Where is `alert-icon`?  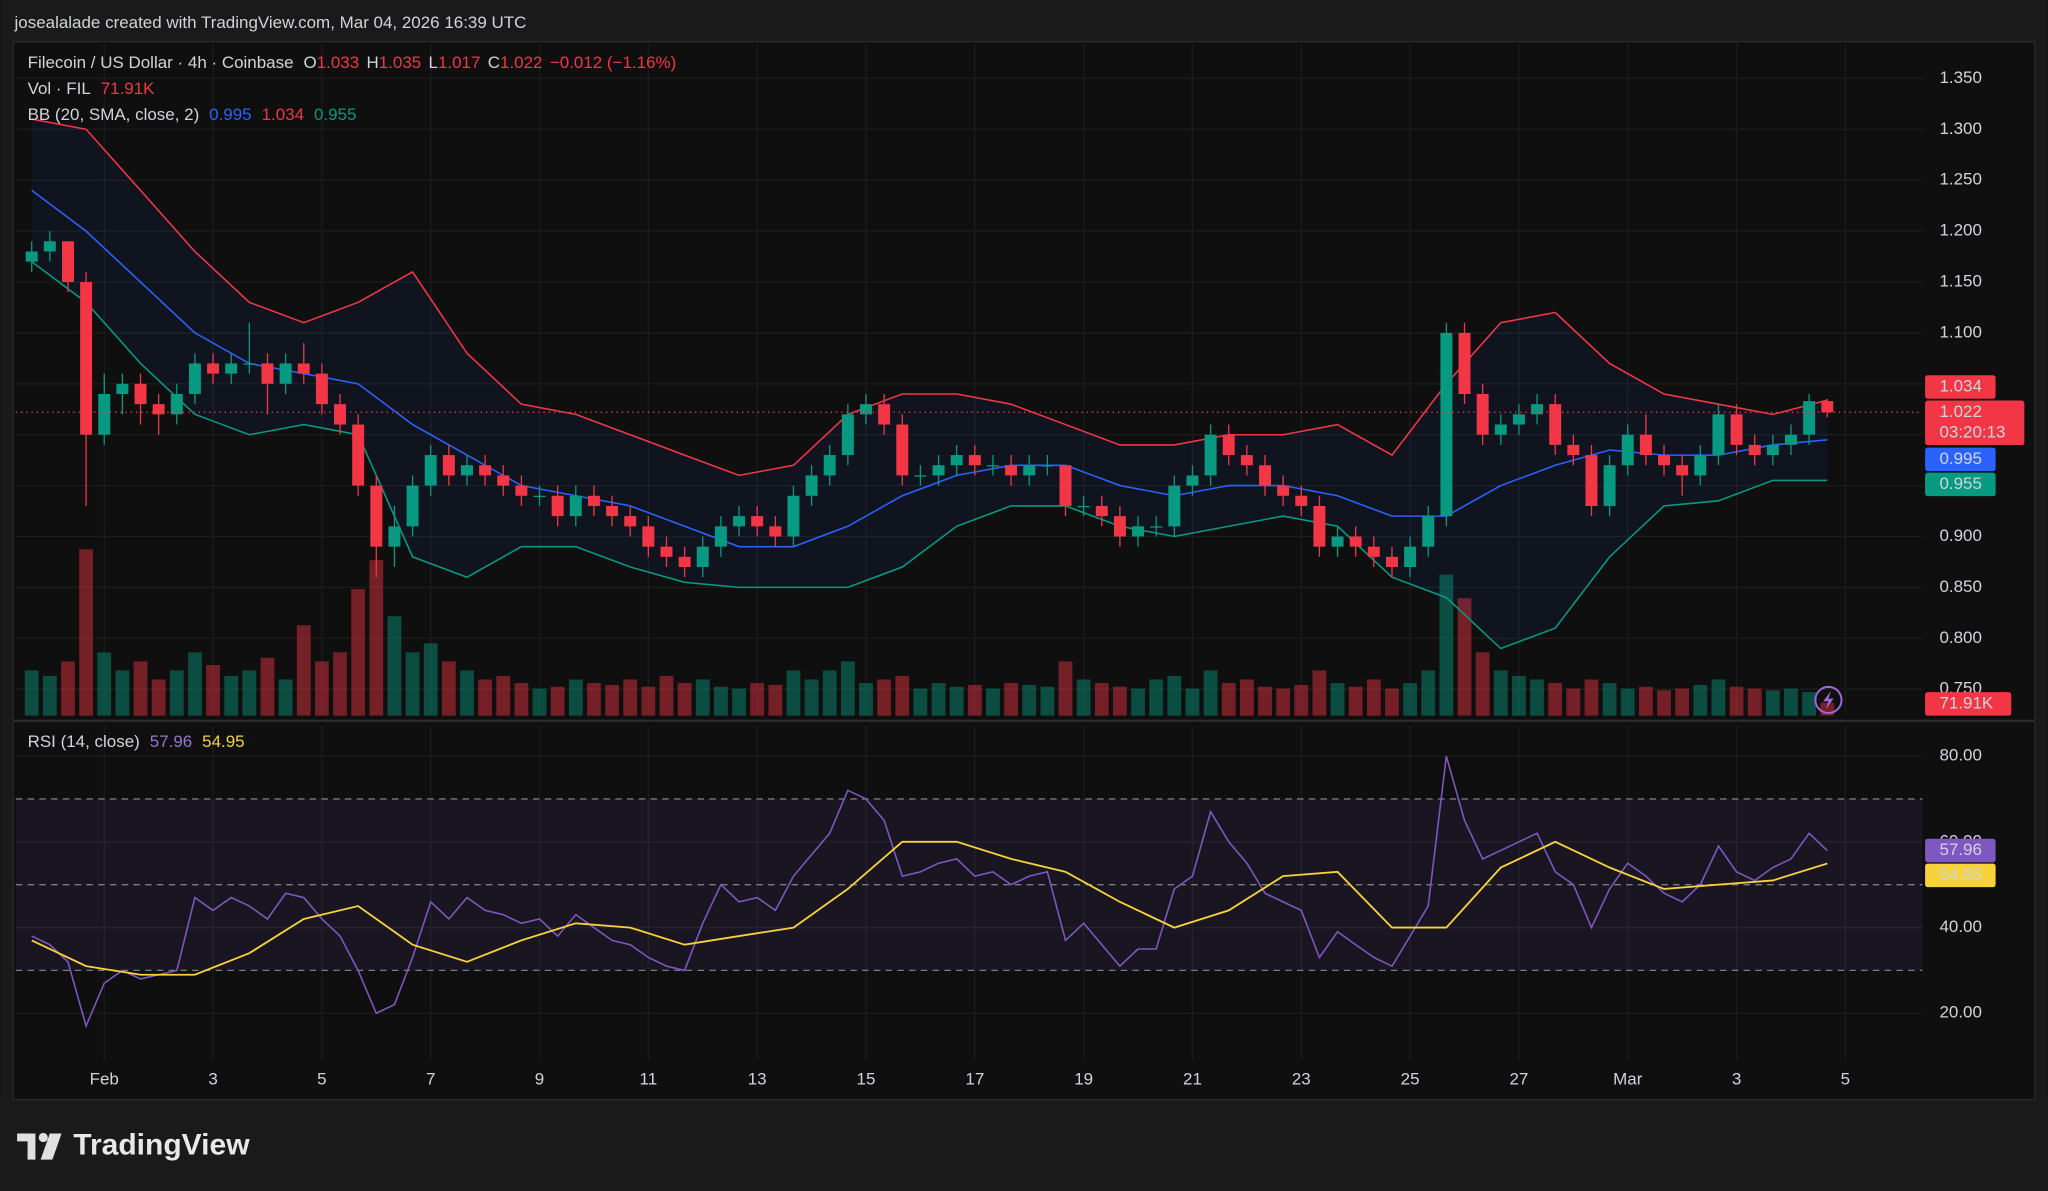
alert-icon is located at coordinates (1828, 700).